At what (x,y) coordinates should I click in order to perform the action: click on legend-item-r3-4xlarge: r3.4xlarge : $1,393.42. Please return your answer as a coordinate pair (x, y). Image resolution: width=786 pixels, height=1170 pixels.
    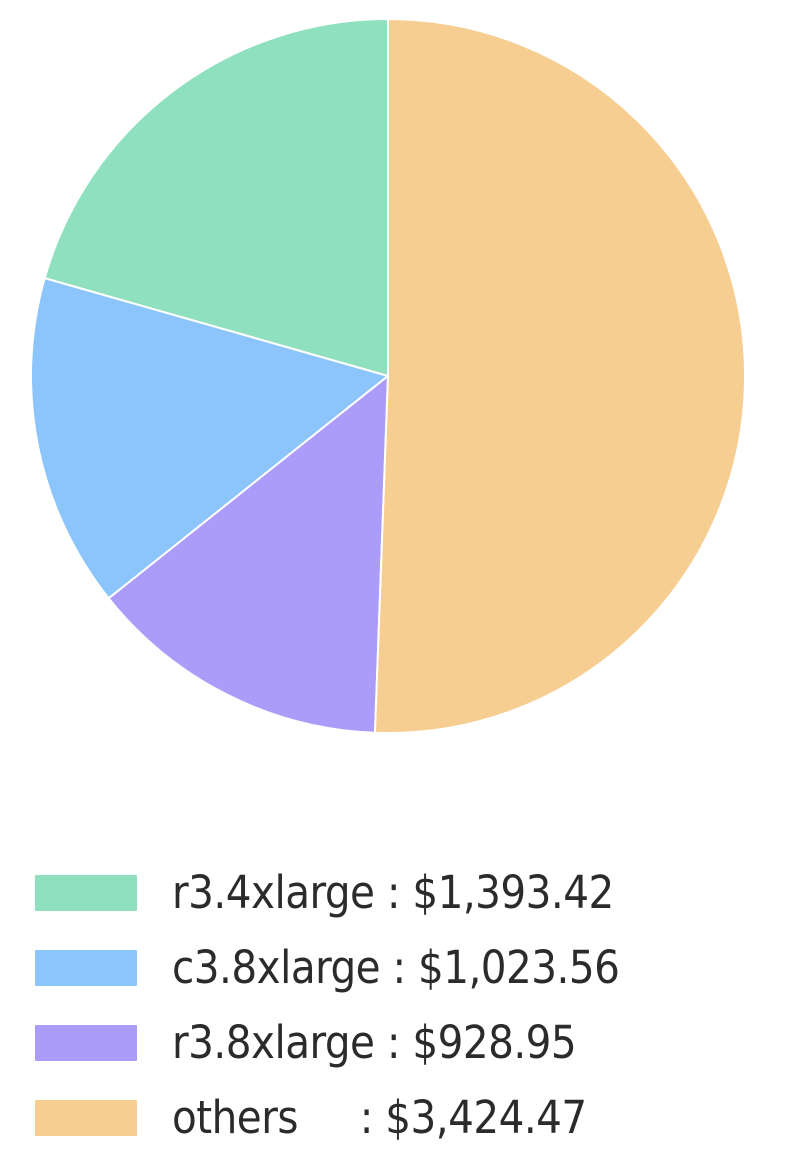
    Looking at the image, I should click on (393, 893).